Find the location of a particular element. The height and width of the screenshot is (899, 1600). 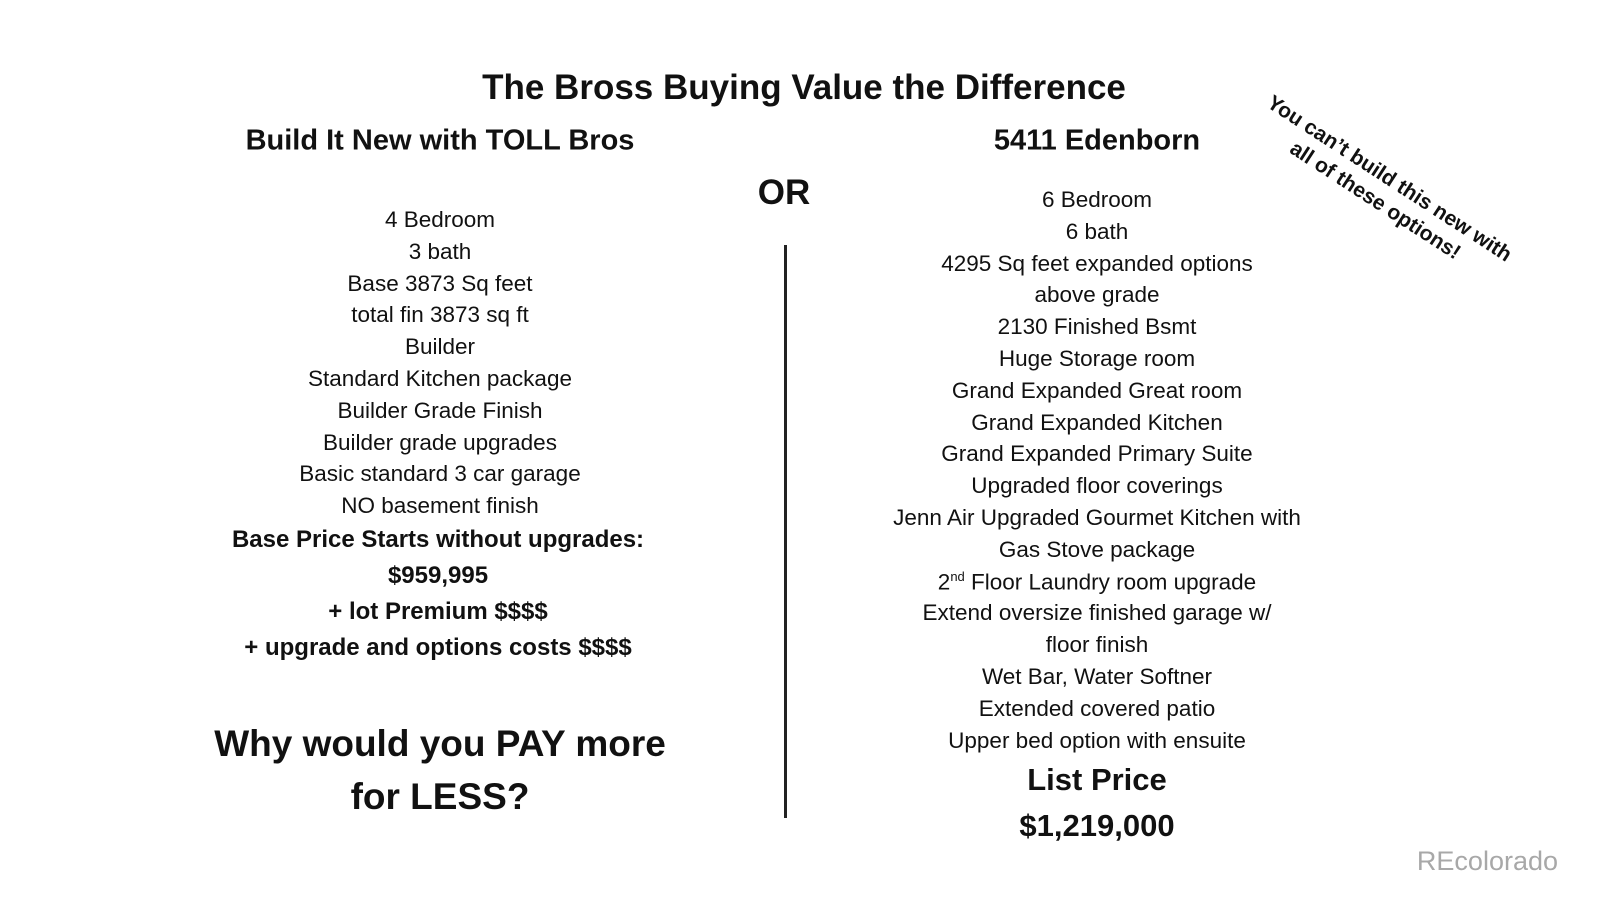

price-line: + lot Premium $$$$ is located at coordinates (438, 611).